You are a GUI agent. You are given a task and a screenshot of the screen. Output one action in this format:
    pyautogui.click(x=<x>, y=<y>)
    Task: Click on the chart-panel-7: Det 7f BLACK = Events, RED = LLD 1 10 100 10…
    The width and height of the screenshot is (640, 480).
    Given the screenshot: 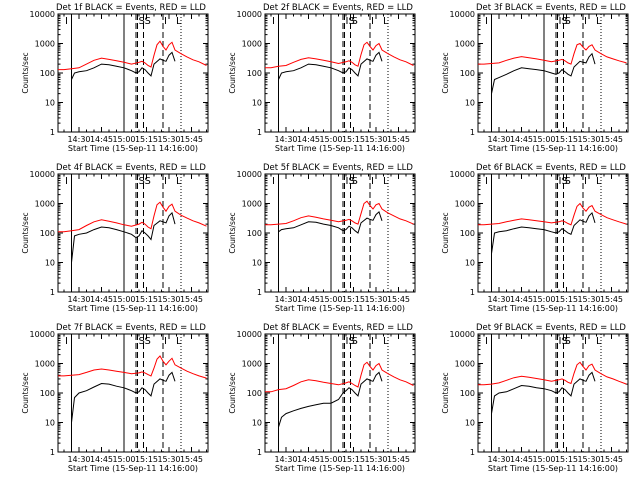 What is the action you would take?
    pyautogui.click(x=115, y=398)
    